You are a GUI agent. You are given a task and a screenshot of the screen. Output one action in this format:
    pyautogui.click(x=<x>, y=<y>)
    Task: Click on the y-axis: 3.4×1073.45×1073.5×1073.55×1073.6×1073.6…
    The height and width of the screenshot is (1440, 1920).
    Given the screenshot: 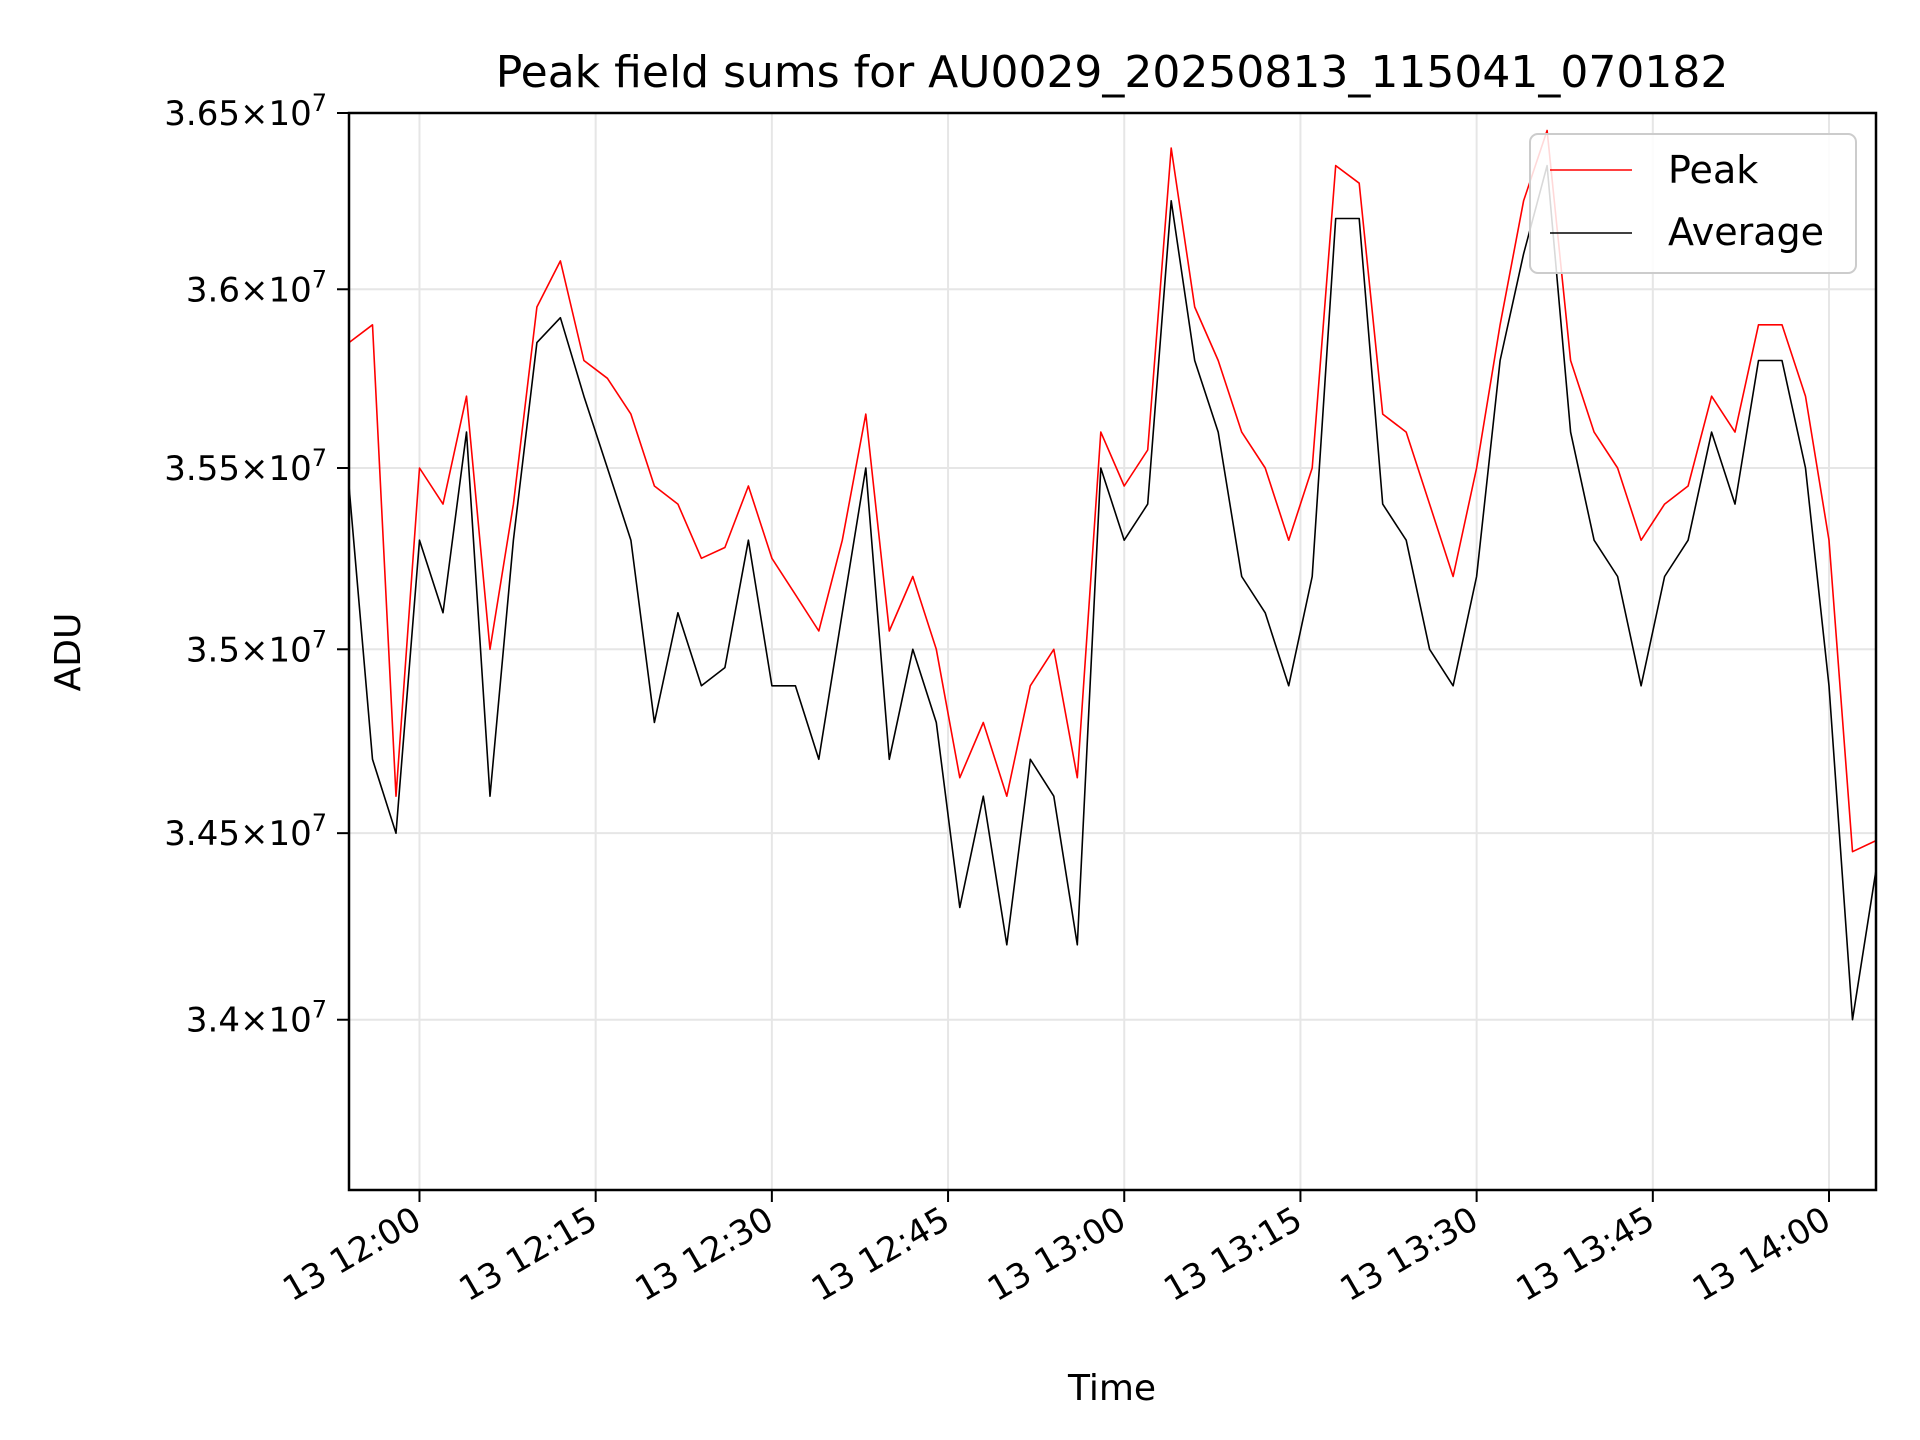 What is the action you would take?
    pyautogui.click(x=256, y=565)
    